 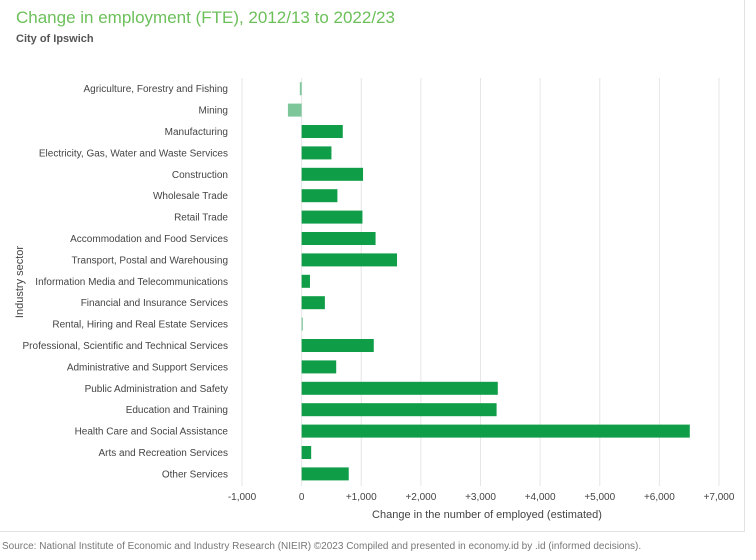 I want to click on category-label: Education and Training, so click(x=177, y=410).